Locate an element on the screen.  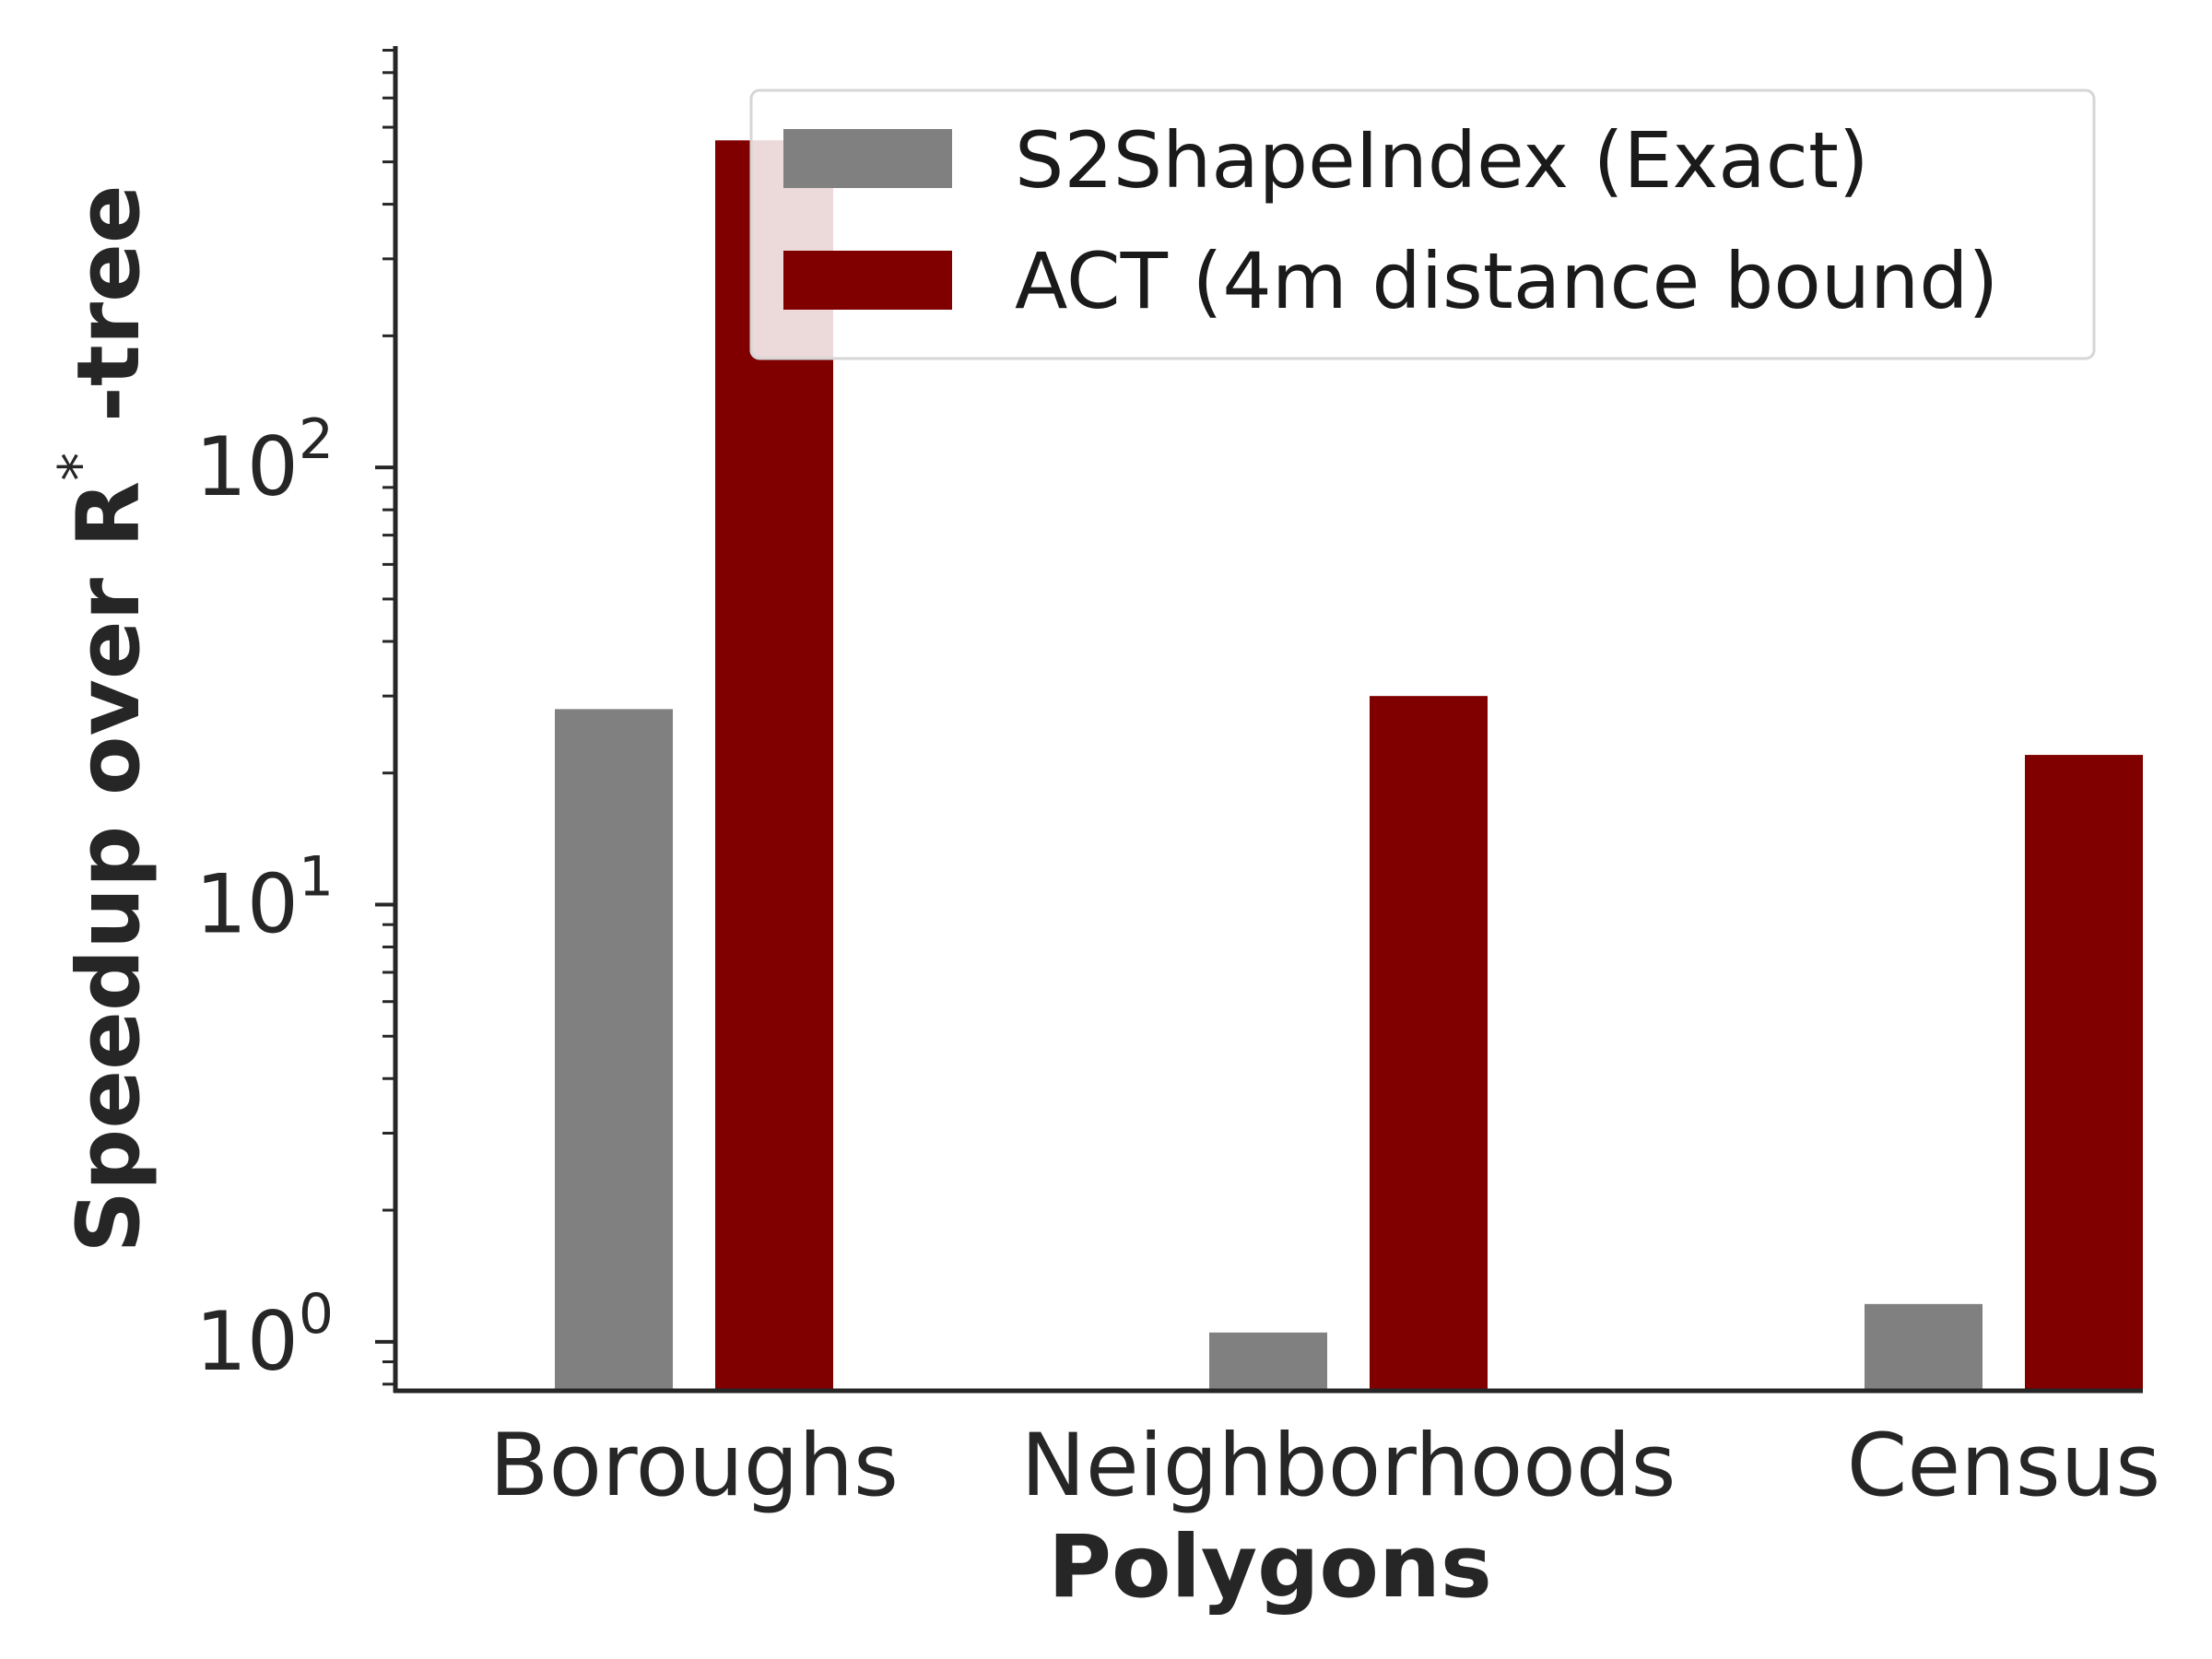
legend-label: ACT (4m distance bound) is located at coordinates (1506, 281).